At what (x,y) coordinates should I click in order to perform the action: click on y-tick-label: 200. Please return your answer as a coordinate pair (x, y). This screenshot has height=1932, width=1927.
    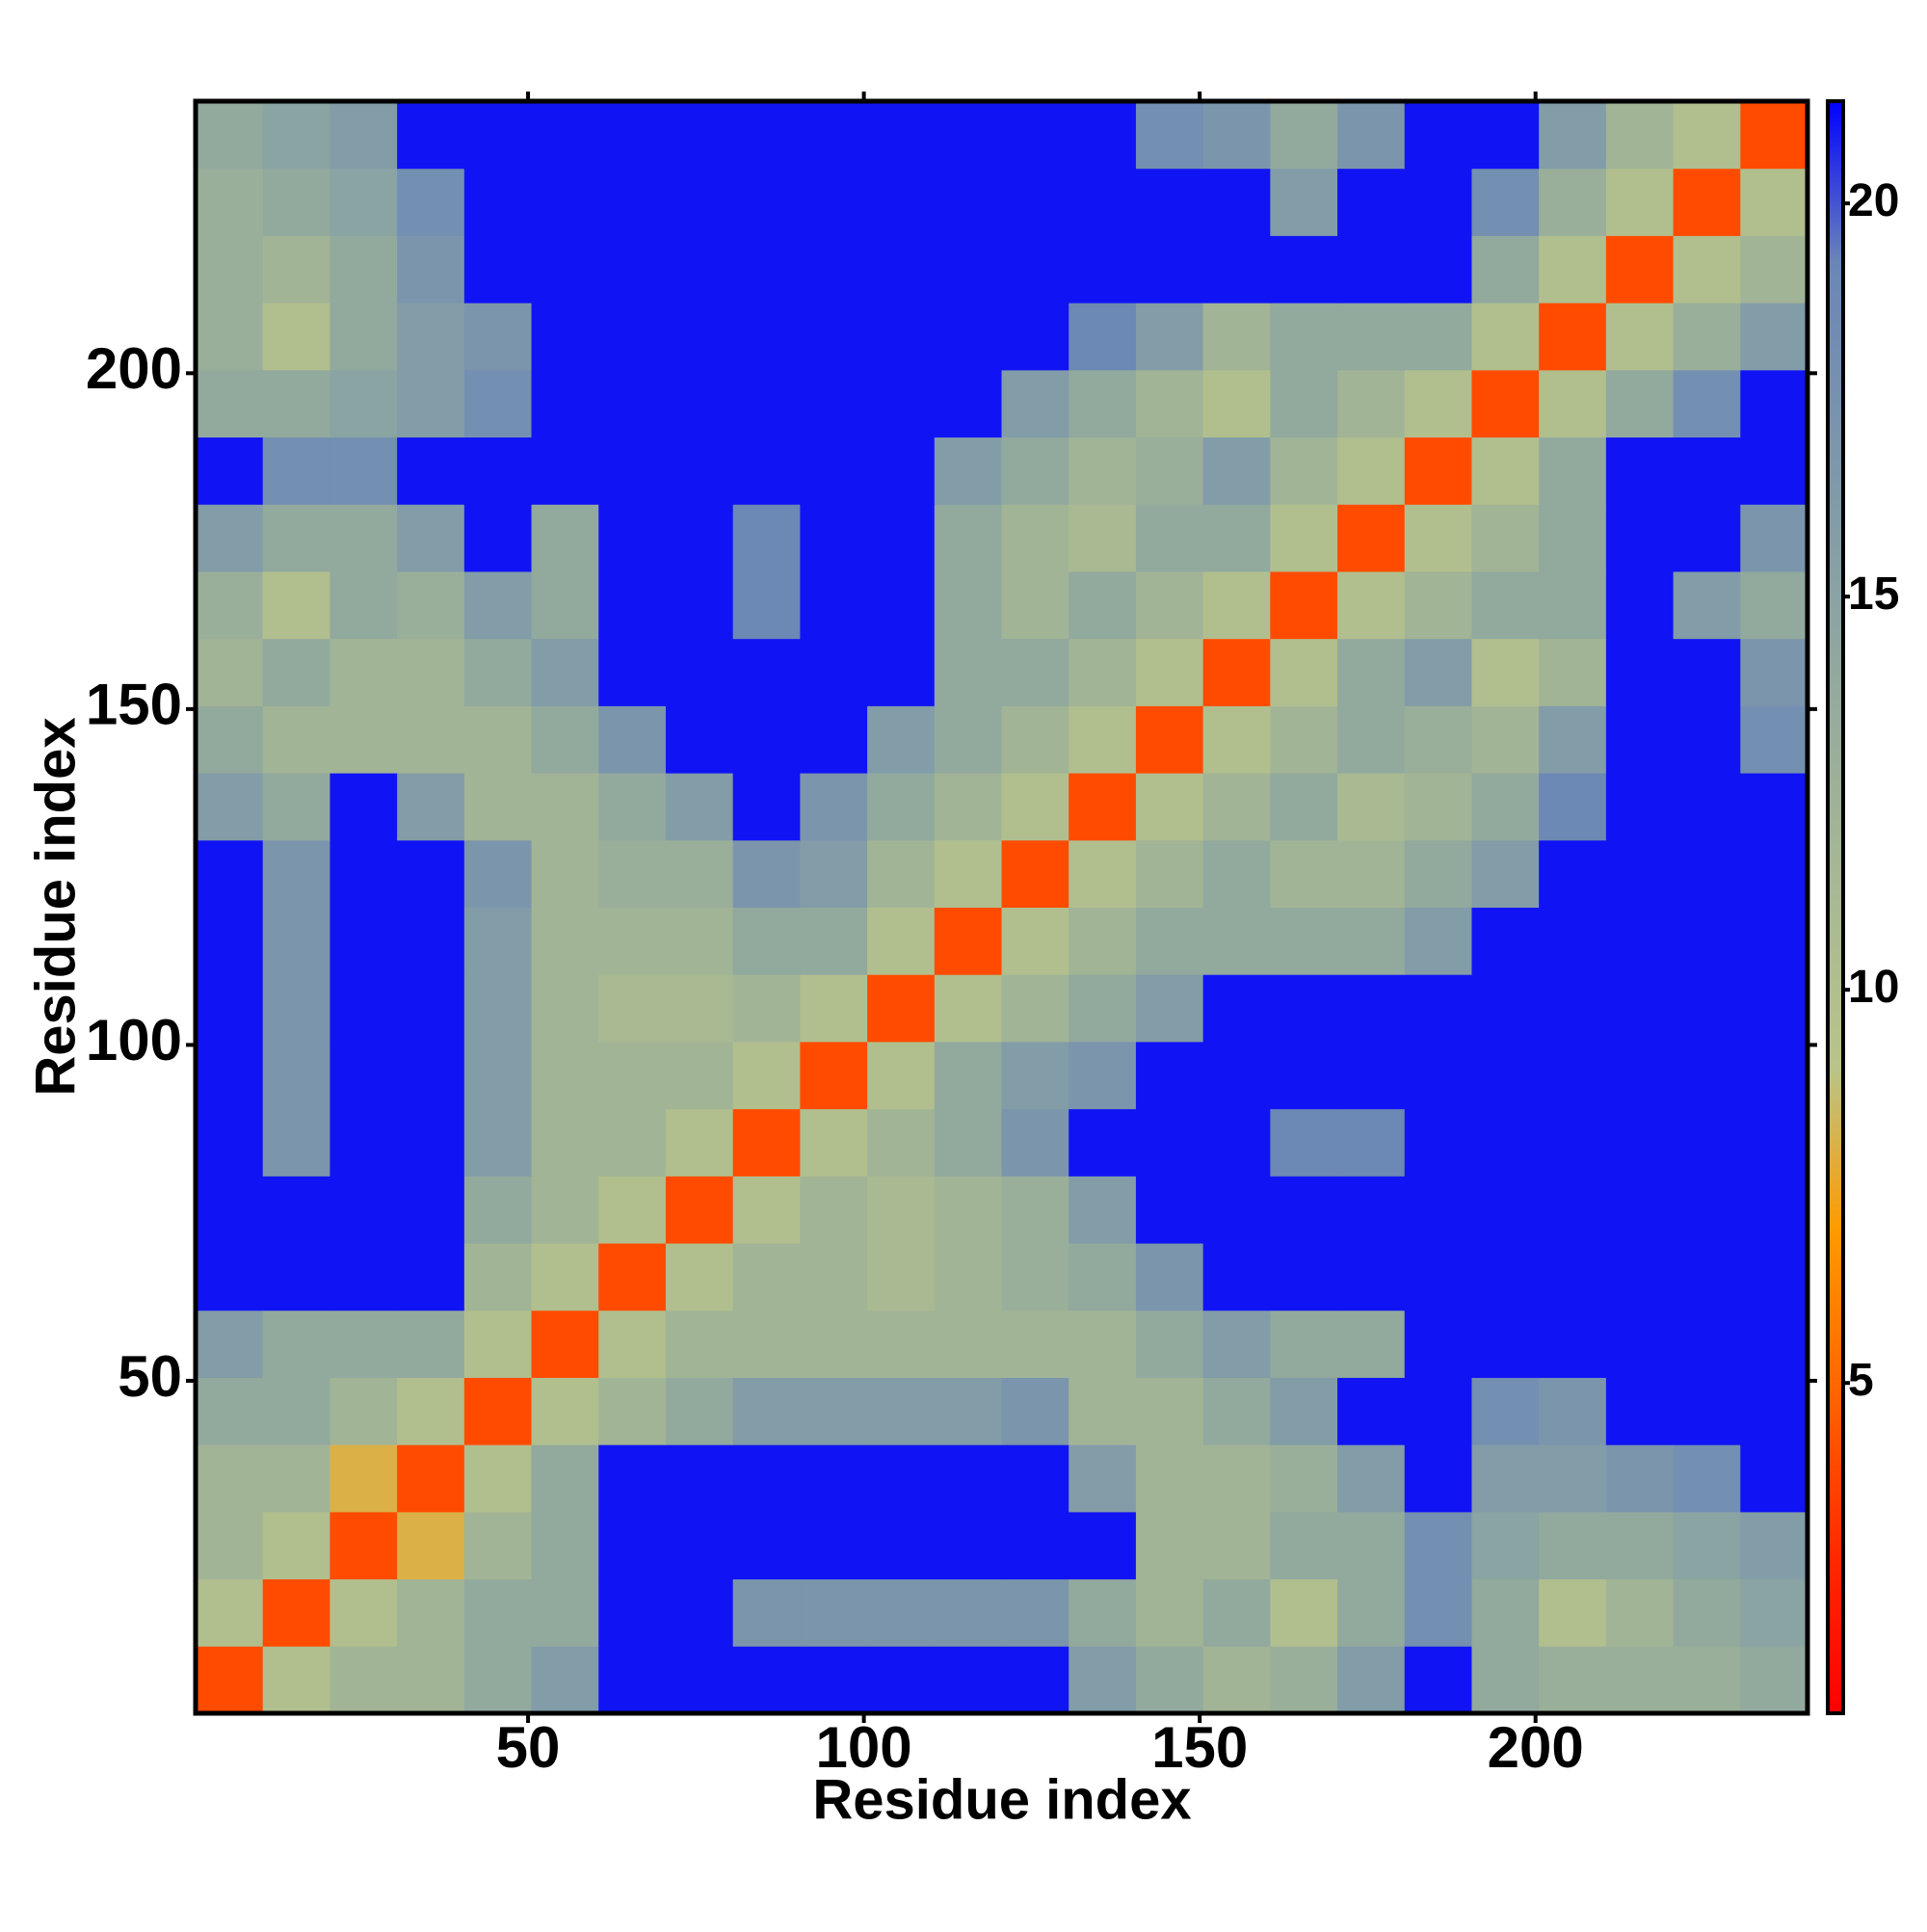
    Looking at the image, I should click on (134, 368).